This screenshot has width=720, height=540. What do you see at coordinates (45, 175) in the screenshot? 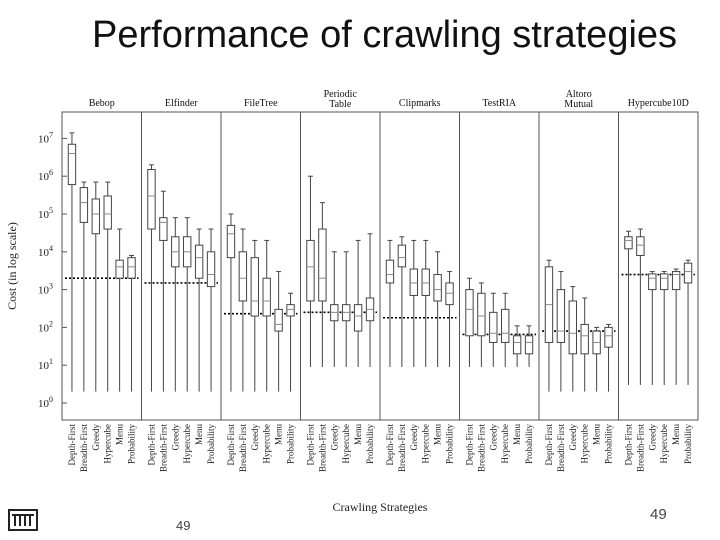
I see `y-tick-label: 10⁶` at bounding box center [45, 175].